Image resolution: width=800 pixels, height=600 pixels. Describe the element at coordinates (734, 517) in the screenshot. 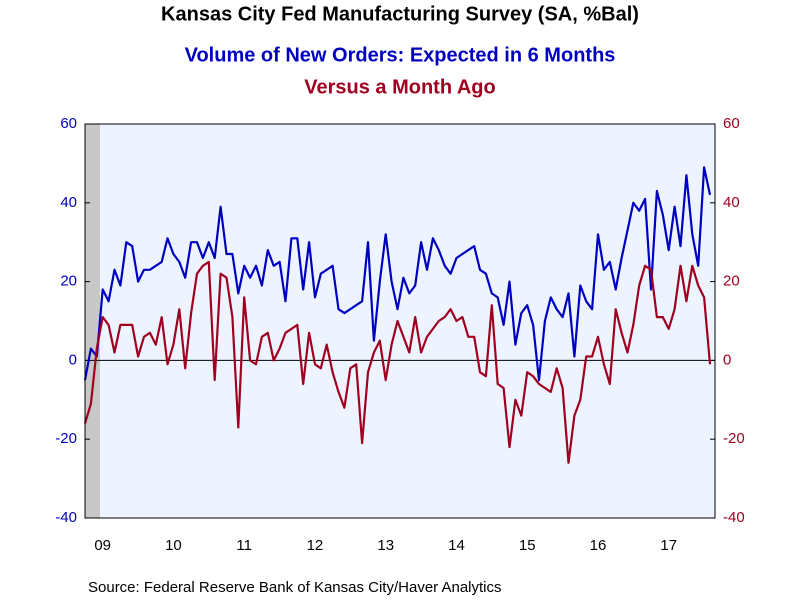

I see `y2-tick-label: -40` at that location.